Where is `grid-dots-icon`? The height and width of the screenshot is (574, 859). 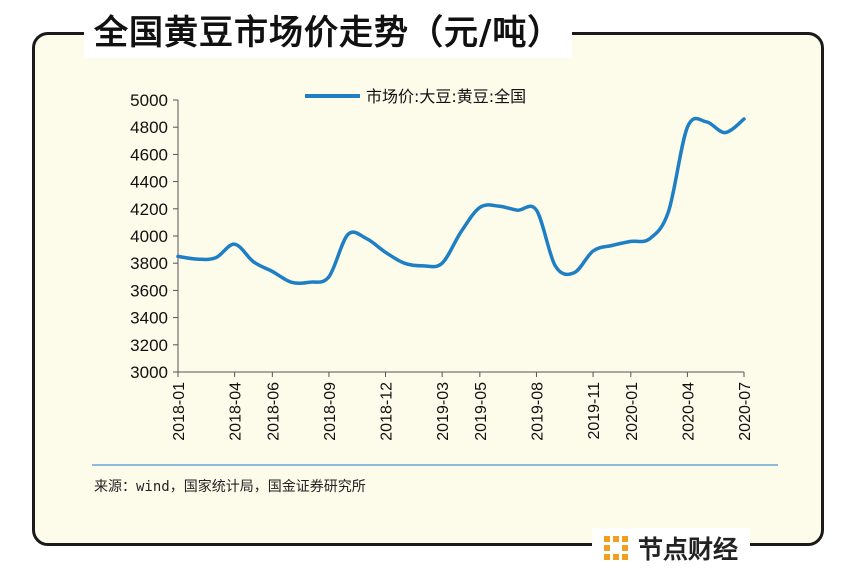
grid-dots-icon is located at coordinates (616, 548).